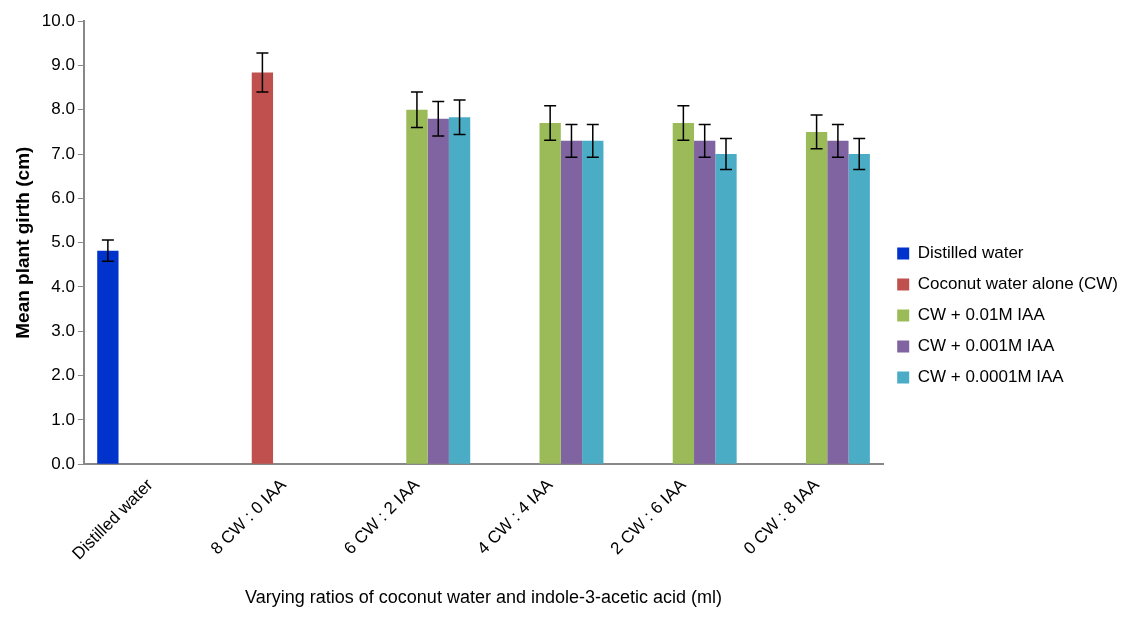 Image resolution: width=1147 pixels, height=625 pixels. What do you see at coordinates (991, 377) in the screenshot?
I see `legend-label: CW + 0.0001M IAA` at bounding box center [991, 377].